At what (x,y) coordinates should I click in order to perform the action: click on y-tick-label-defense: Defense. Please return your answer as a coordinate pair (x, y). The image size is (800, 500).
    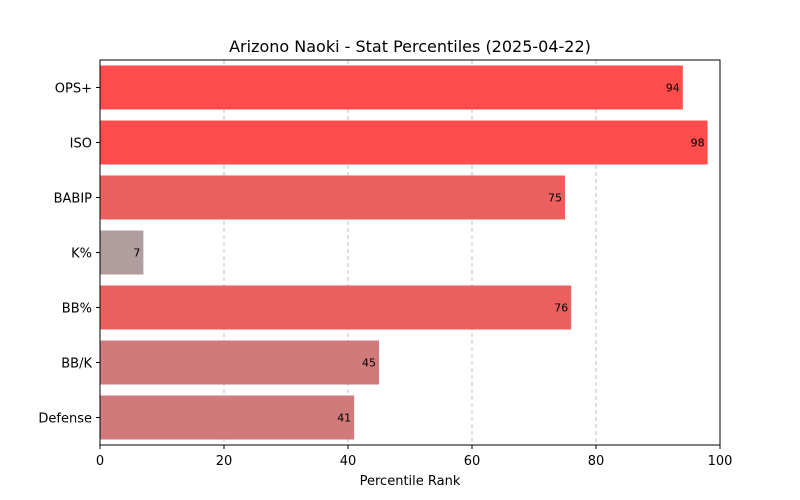
    Looking at the image, I should click on (65, 419).